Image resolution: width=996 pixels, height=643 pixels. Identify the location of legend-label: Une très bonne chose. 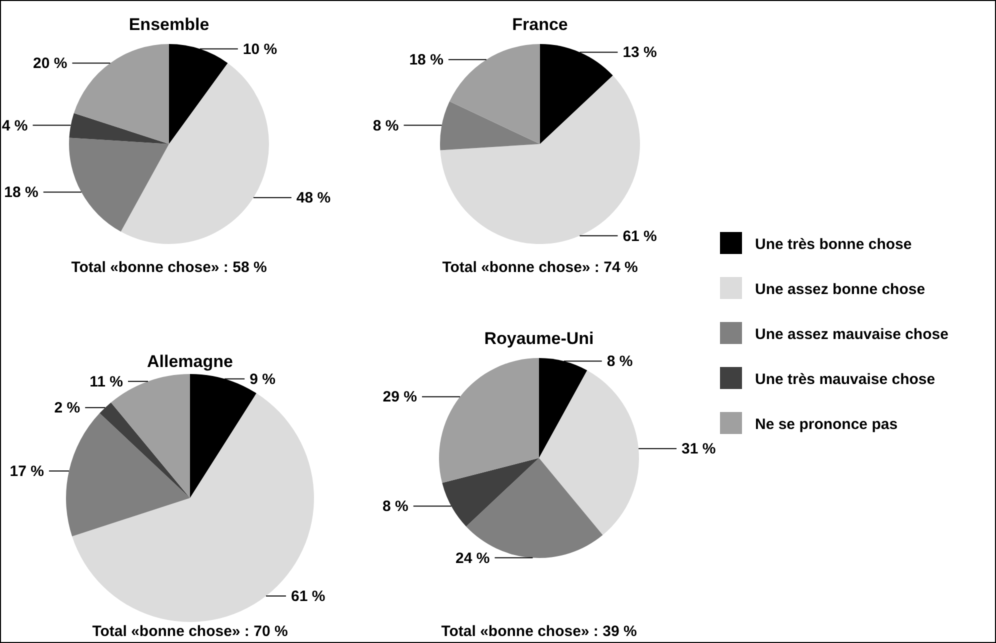
(833, 244).